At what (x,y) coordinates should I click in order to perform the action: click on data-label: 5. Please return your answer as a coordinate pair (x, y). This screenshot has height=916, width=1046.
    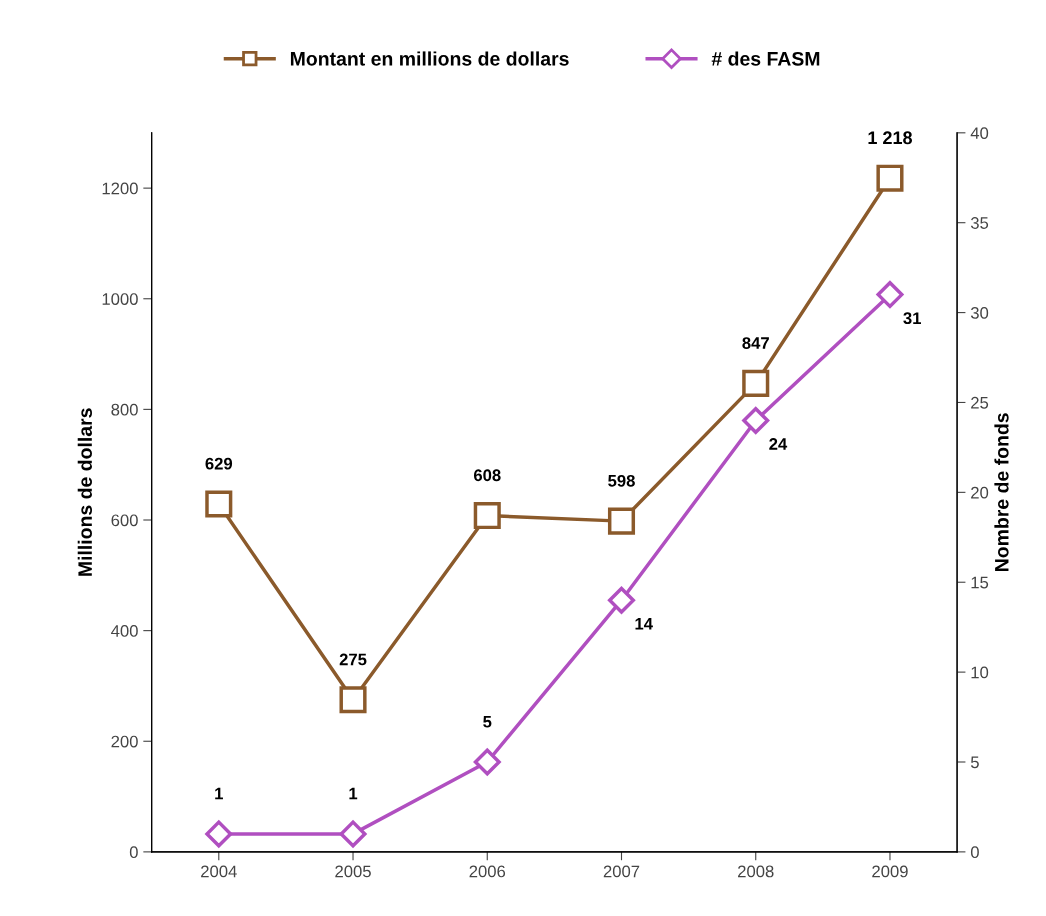
    Looking at the image, I should click on (487, 721).